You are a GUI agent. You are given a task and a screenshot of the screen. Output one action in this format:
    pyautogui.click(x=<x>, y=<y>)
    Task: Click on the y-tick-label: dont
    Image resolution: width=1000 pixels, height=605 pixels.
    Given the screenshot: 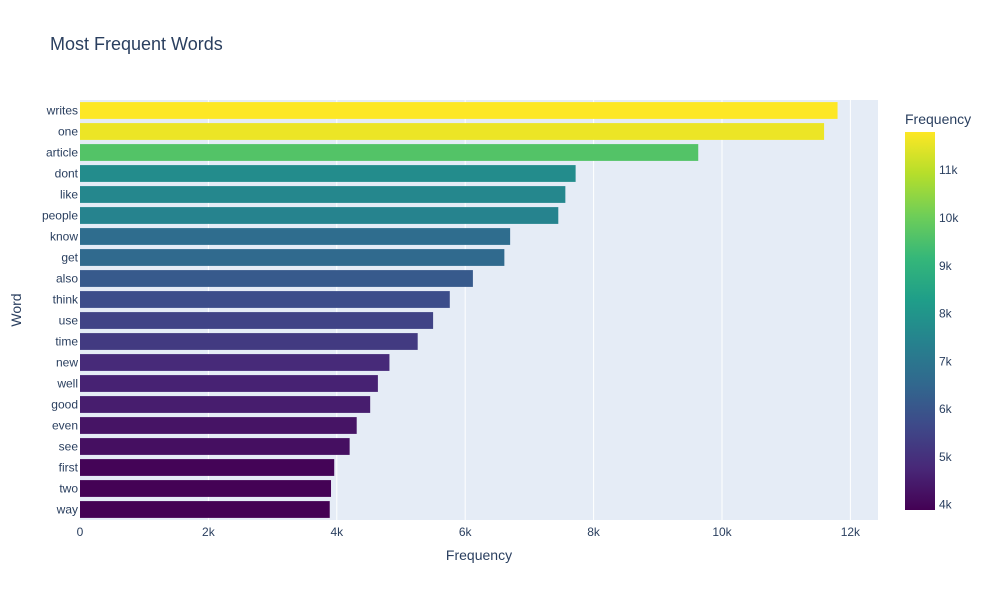 What is the action you would take?
    pyautogui.click(x=67, y=174)
    